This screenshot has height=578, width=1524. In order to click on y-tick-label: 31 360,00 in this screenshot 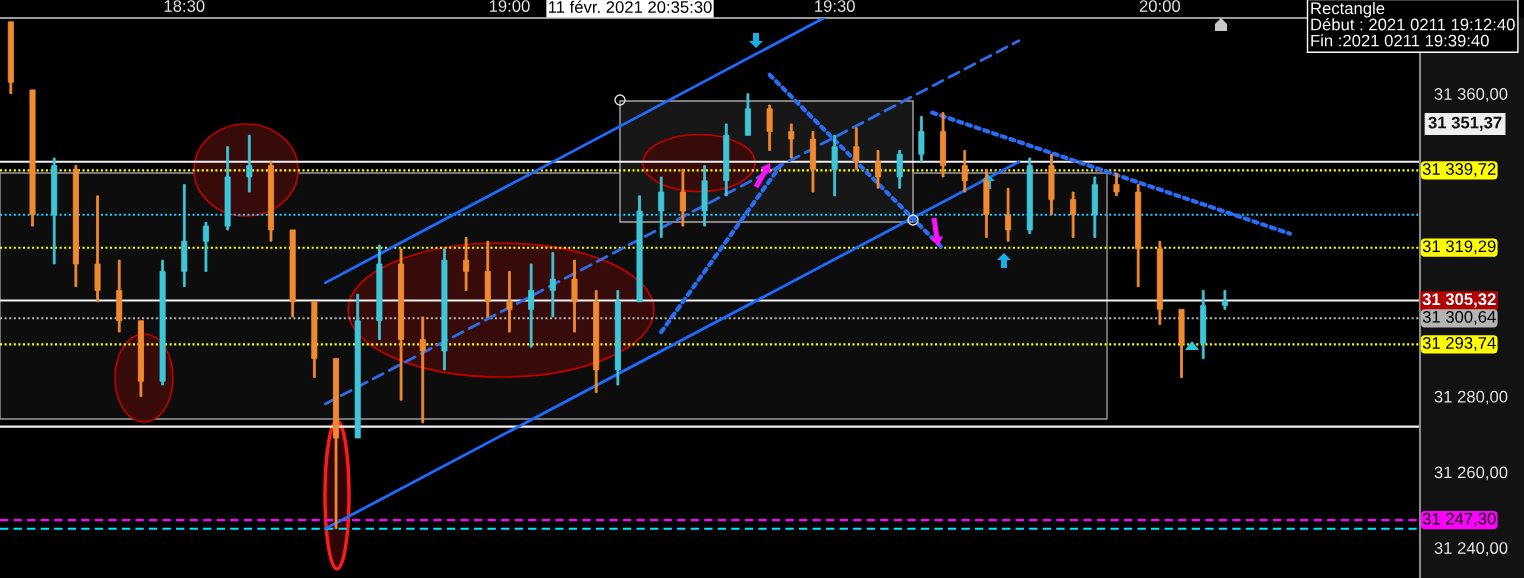, I will do `click(1471, 95)`.